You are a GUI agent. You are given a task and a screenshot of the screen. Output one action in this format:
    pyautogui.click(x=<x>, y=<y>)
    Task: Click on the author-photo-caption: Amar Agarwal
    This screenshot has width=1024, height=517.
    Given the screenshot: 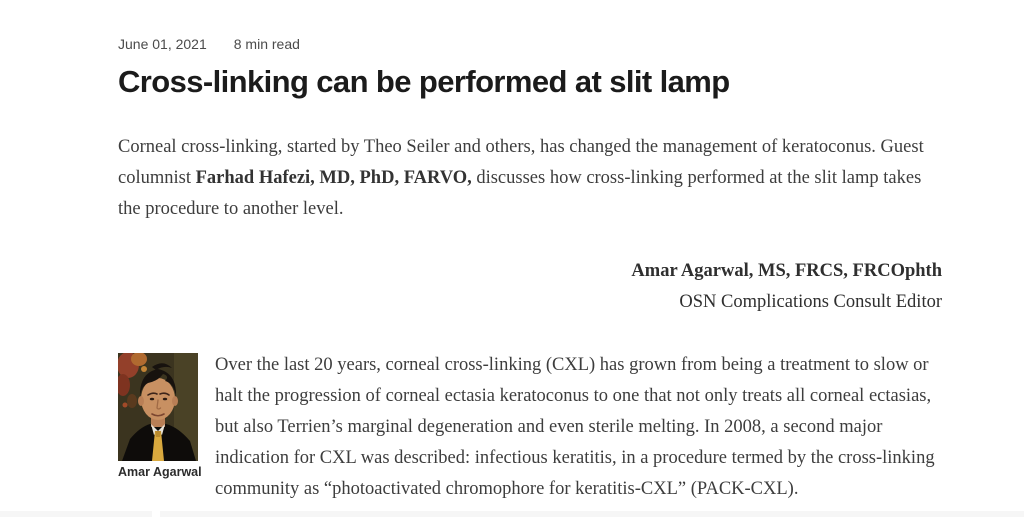 What is the action you would take?
    pyautogui.click(x=160, y=472)
    